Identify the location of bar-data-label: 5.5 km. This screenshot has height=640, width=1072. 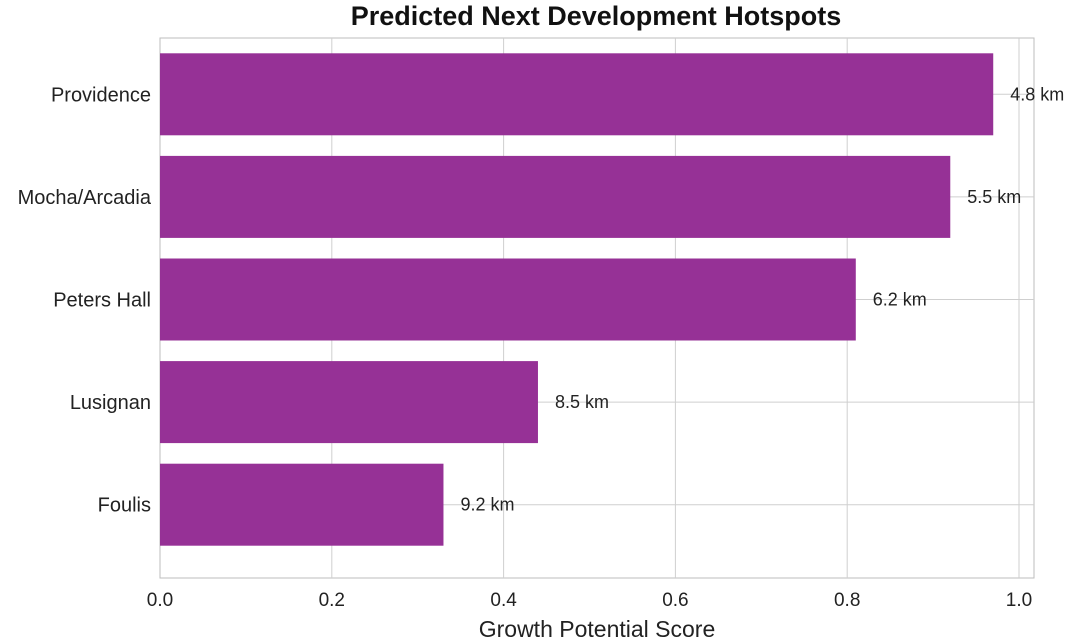
(994, 197).